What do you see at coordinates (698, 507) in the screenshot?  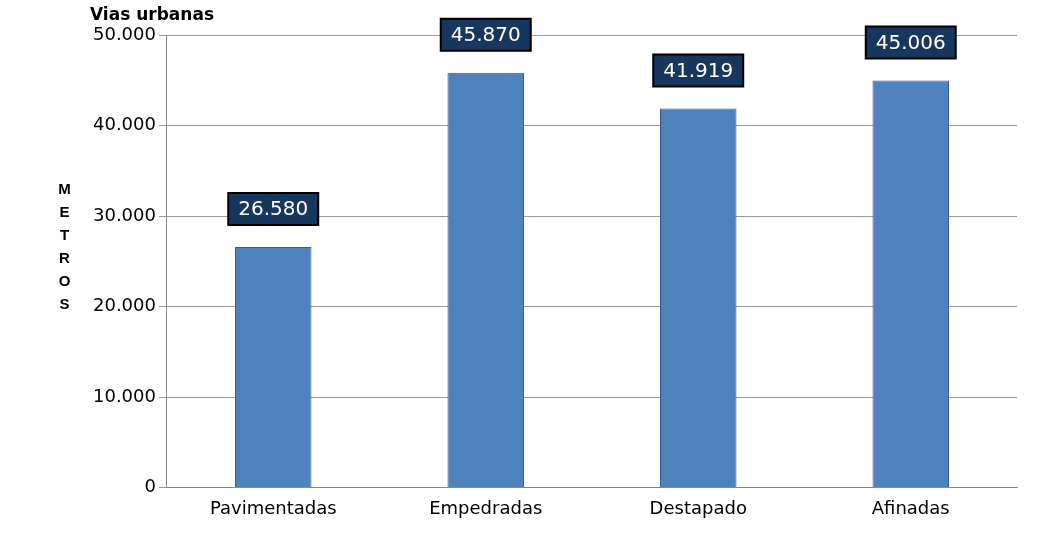 I see `x-tick-label: Destapado` at bounding box center [698, 507].